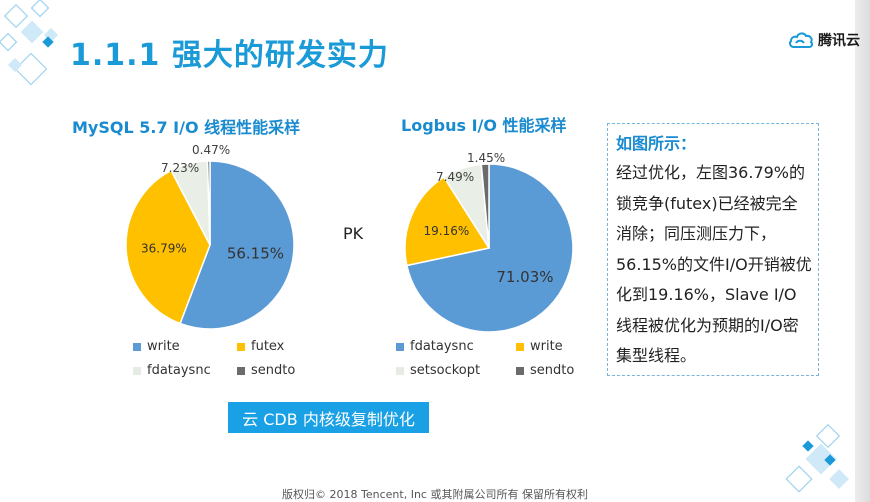 The width and height of the screenshot is (870, 502). What do you see at coordinates (520, 370) in the screenshot?
I see `chart-2-legend-swatch-sendto` at bounding box center [520, 370].